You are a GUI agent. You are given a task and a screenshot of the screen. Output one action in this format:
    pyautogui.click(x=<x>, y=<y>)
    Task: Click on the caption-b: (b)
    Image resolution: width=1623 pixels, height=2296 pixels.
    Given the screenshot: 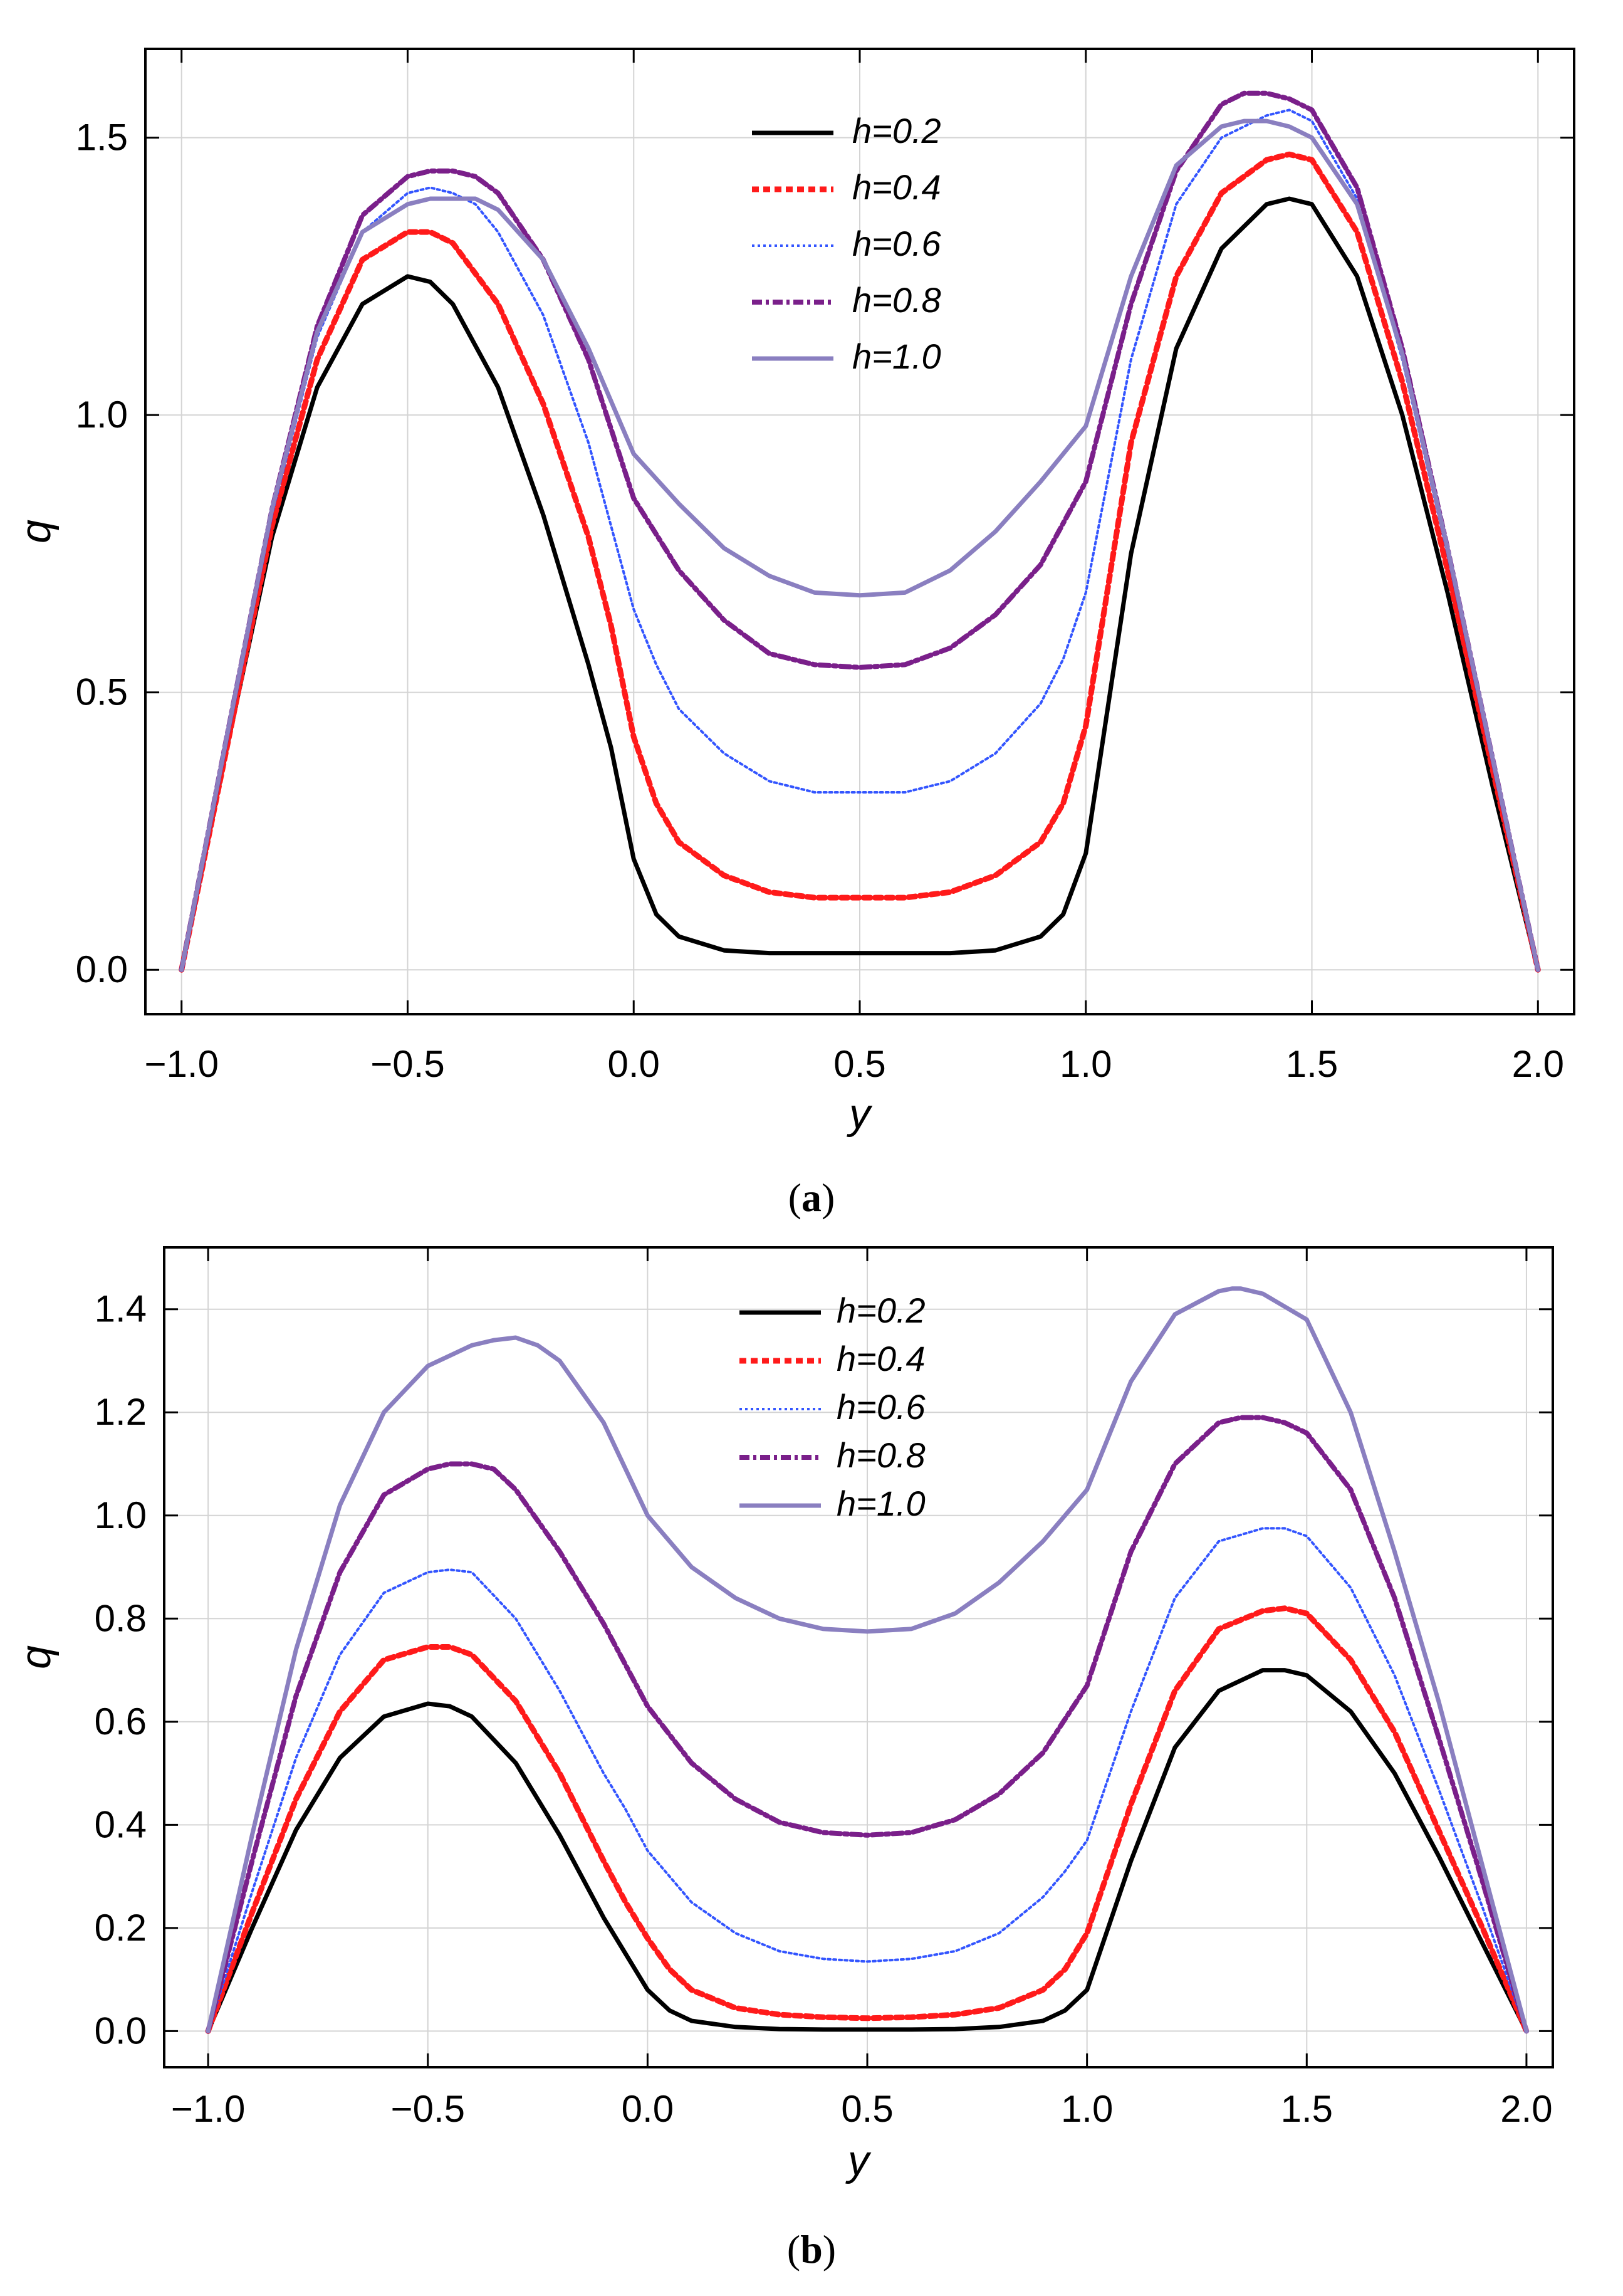 What is the action you would take?
    pyautogui.click(x=811, y=2249)
    